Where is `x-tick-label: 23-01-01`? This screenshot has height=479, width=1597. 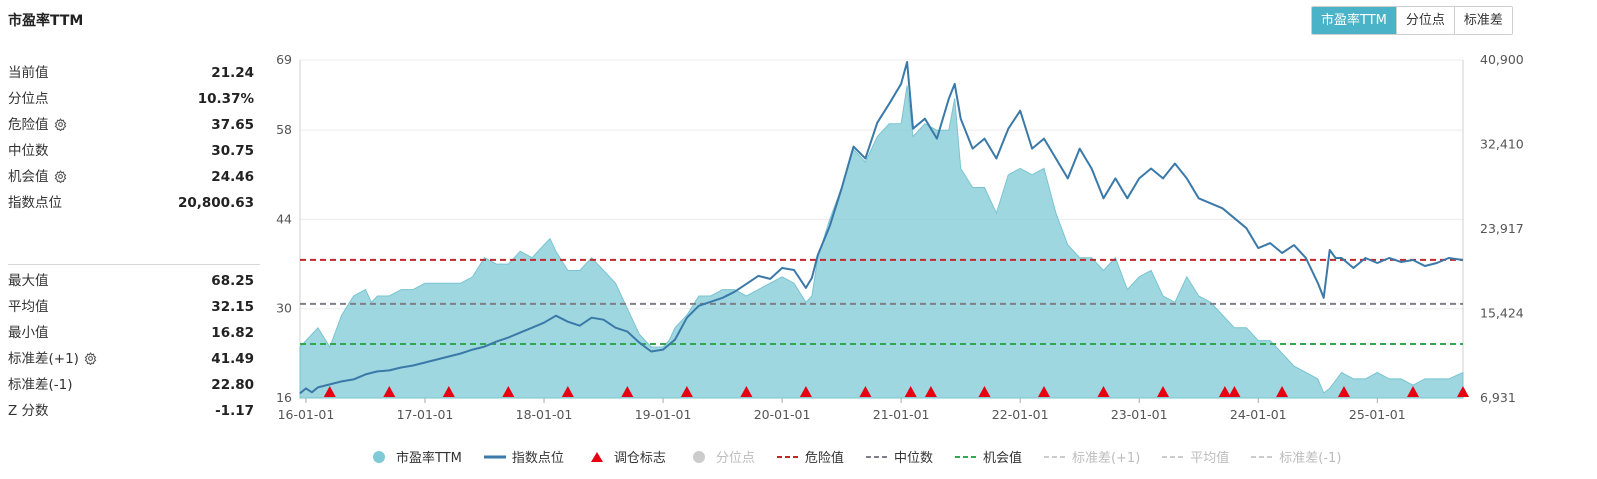
x-tick-label: 23-01-01 is located at coordinates (1139, 414).